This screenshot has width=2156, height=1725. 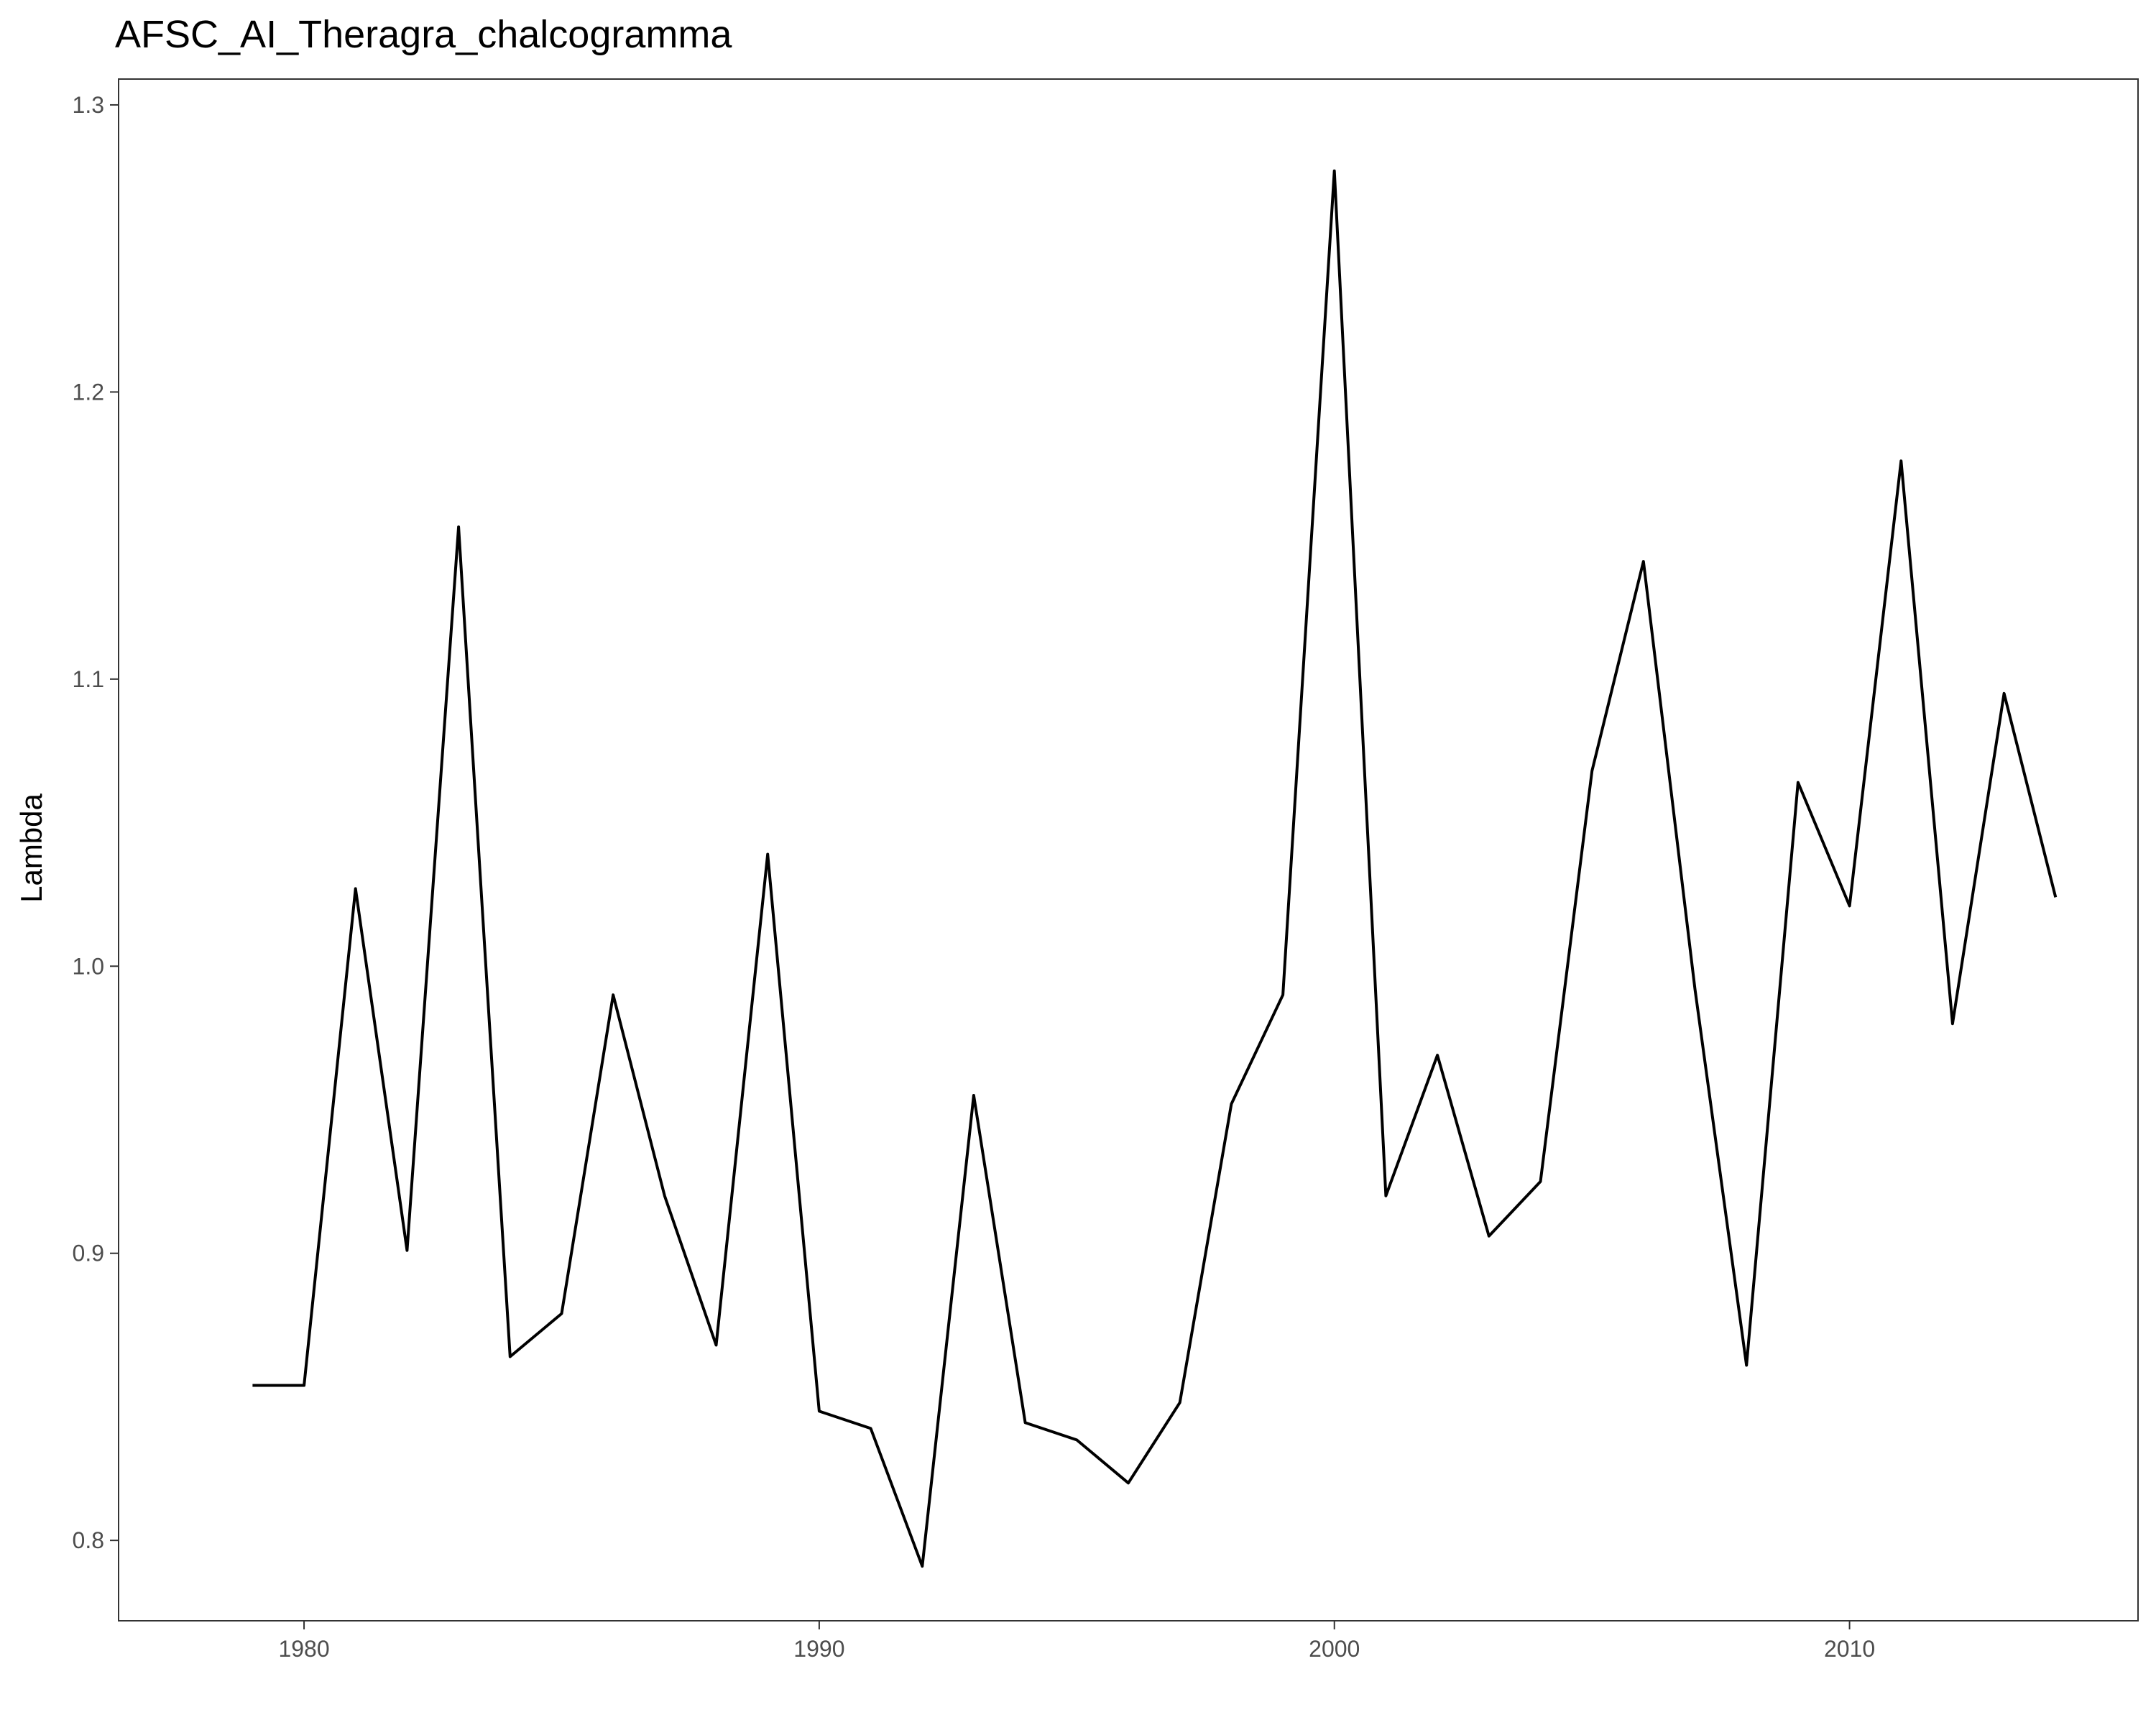 I want to click on y-axis: 0.8 0.9 1.0 1.1 1.2 1.3, so click(x=96, y=822).